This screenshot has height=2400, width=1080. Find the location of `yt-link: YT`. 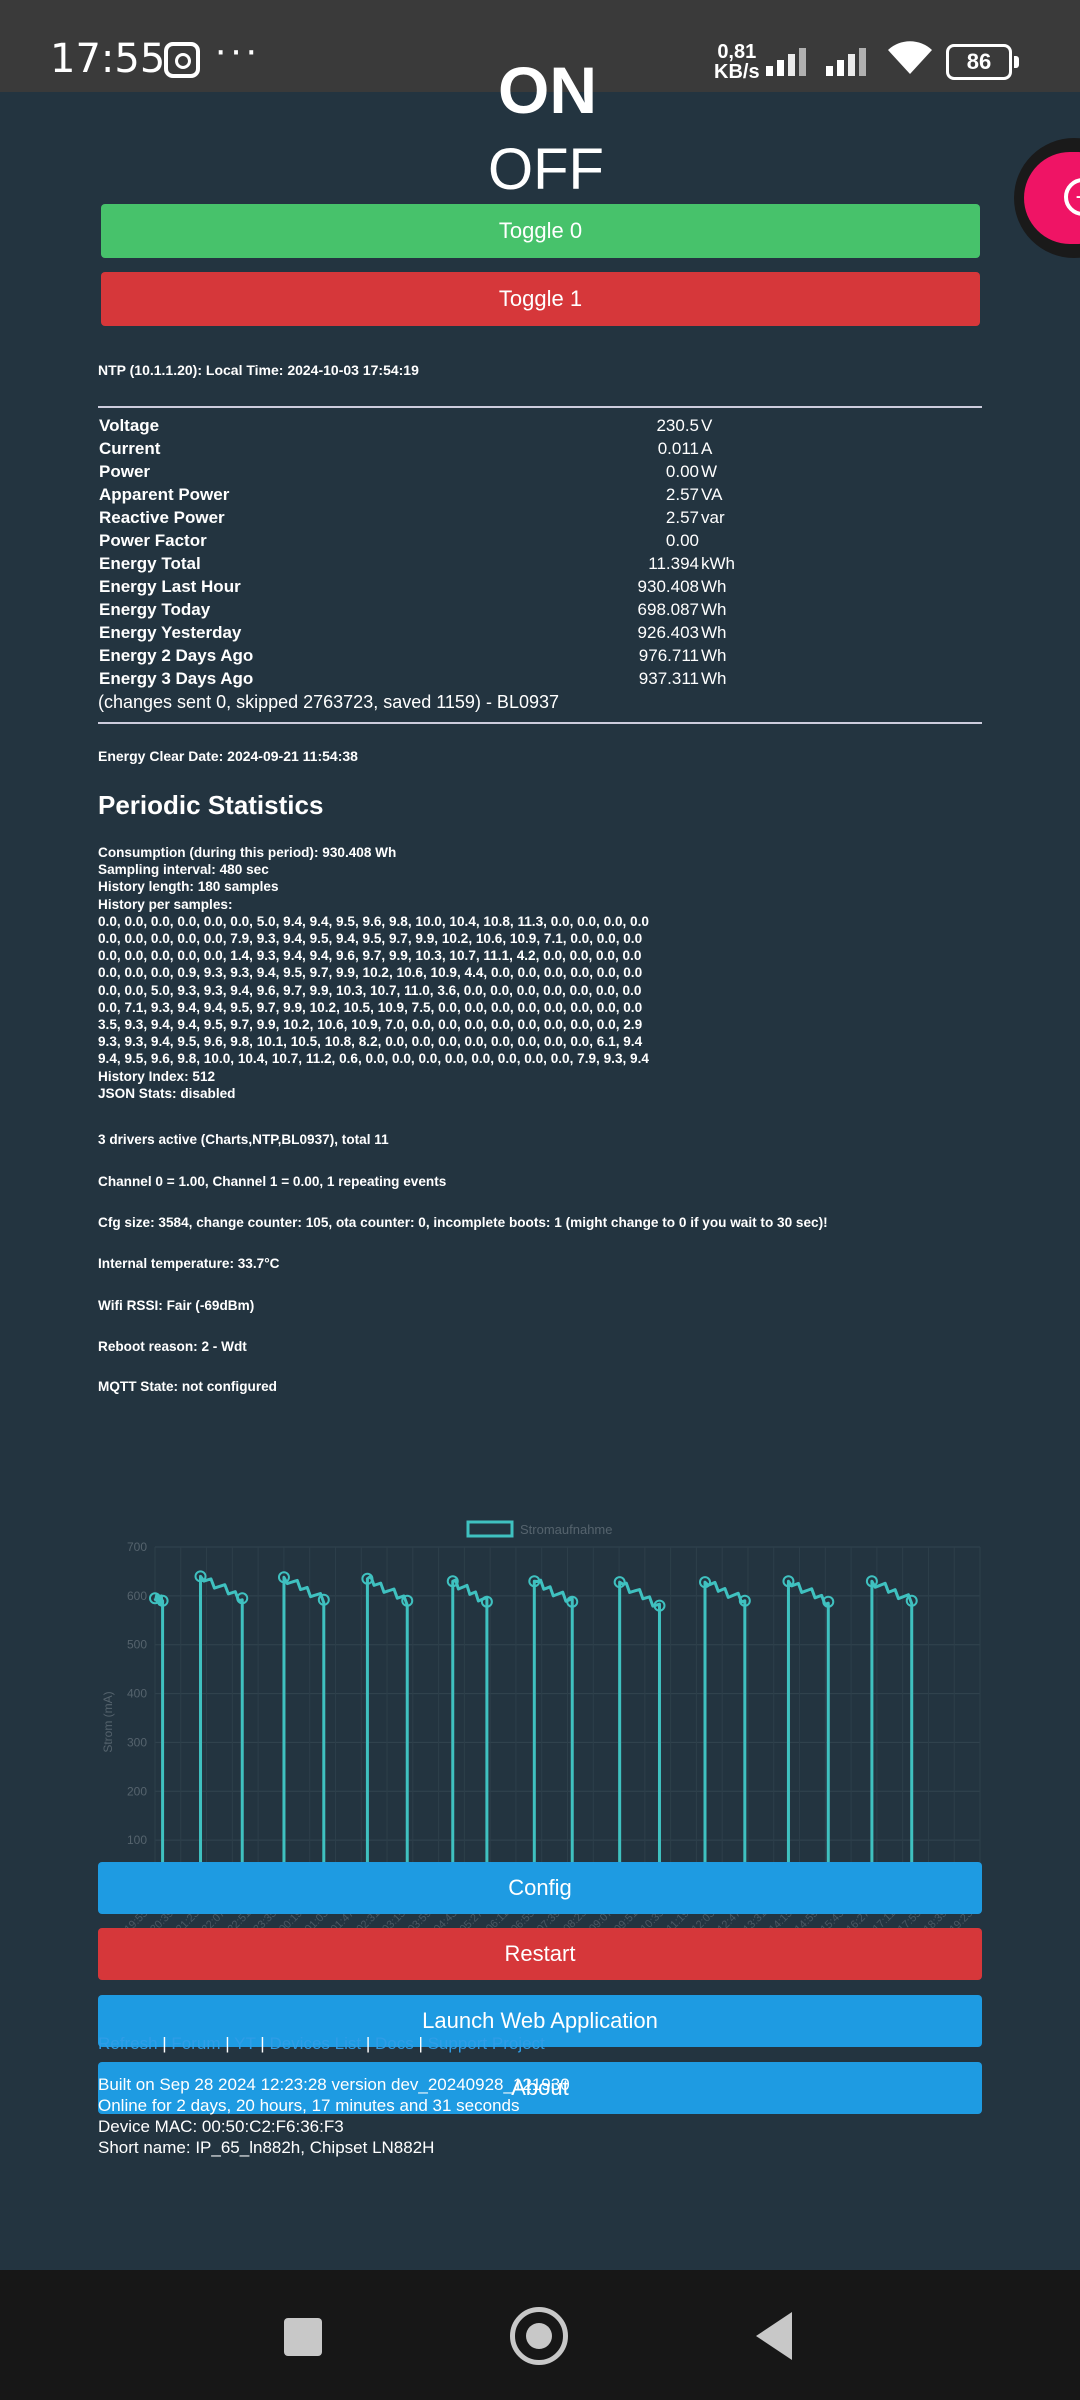

yt-link: YT is located at coordinates (245, 2043).